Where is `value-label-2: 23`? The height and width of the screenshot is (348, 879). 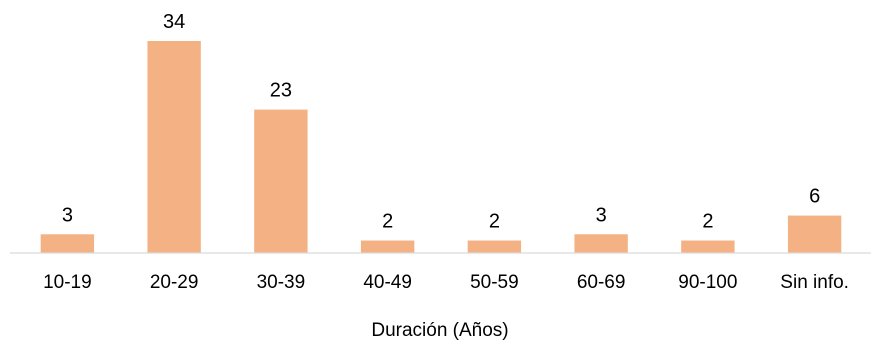
value-label-2: 23 is located at coordinates (281, 91).